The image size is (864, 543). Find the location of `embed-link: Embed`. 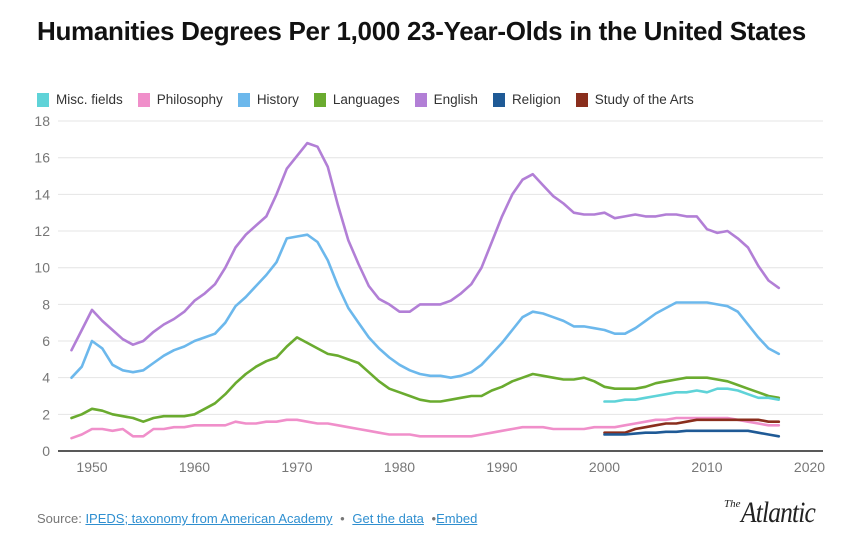

embed-link: Embed is located at coordinates (457, 518).